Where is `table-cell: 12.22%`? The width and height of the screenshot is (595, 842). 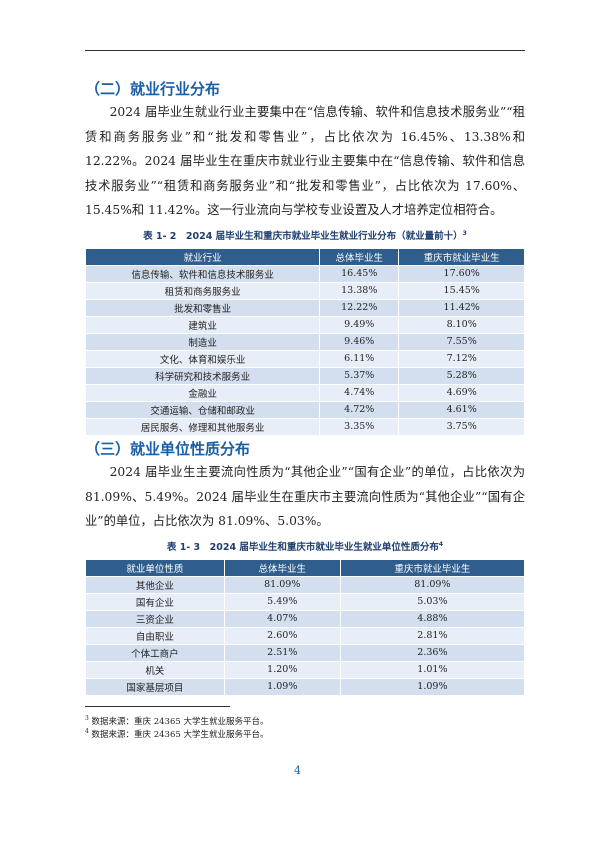 table-cell: 12.22% is located at coordinates (359, 307).